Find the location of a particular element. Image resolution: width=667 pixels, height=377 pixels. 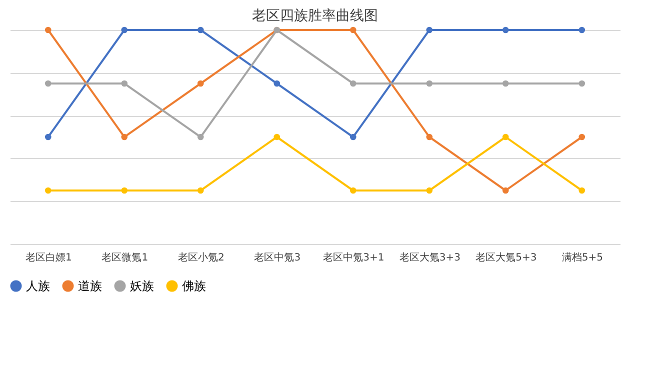

x-tick-label: 老区白嫖1 is located at coordinates (48, 258).